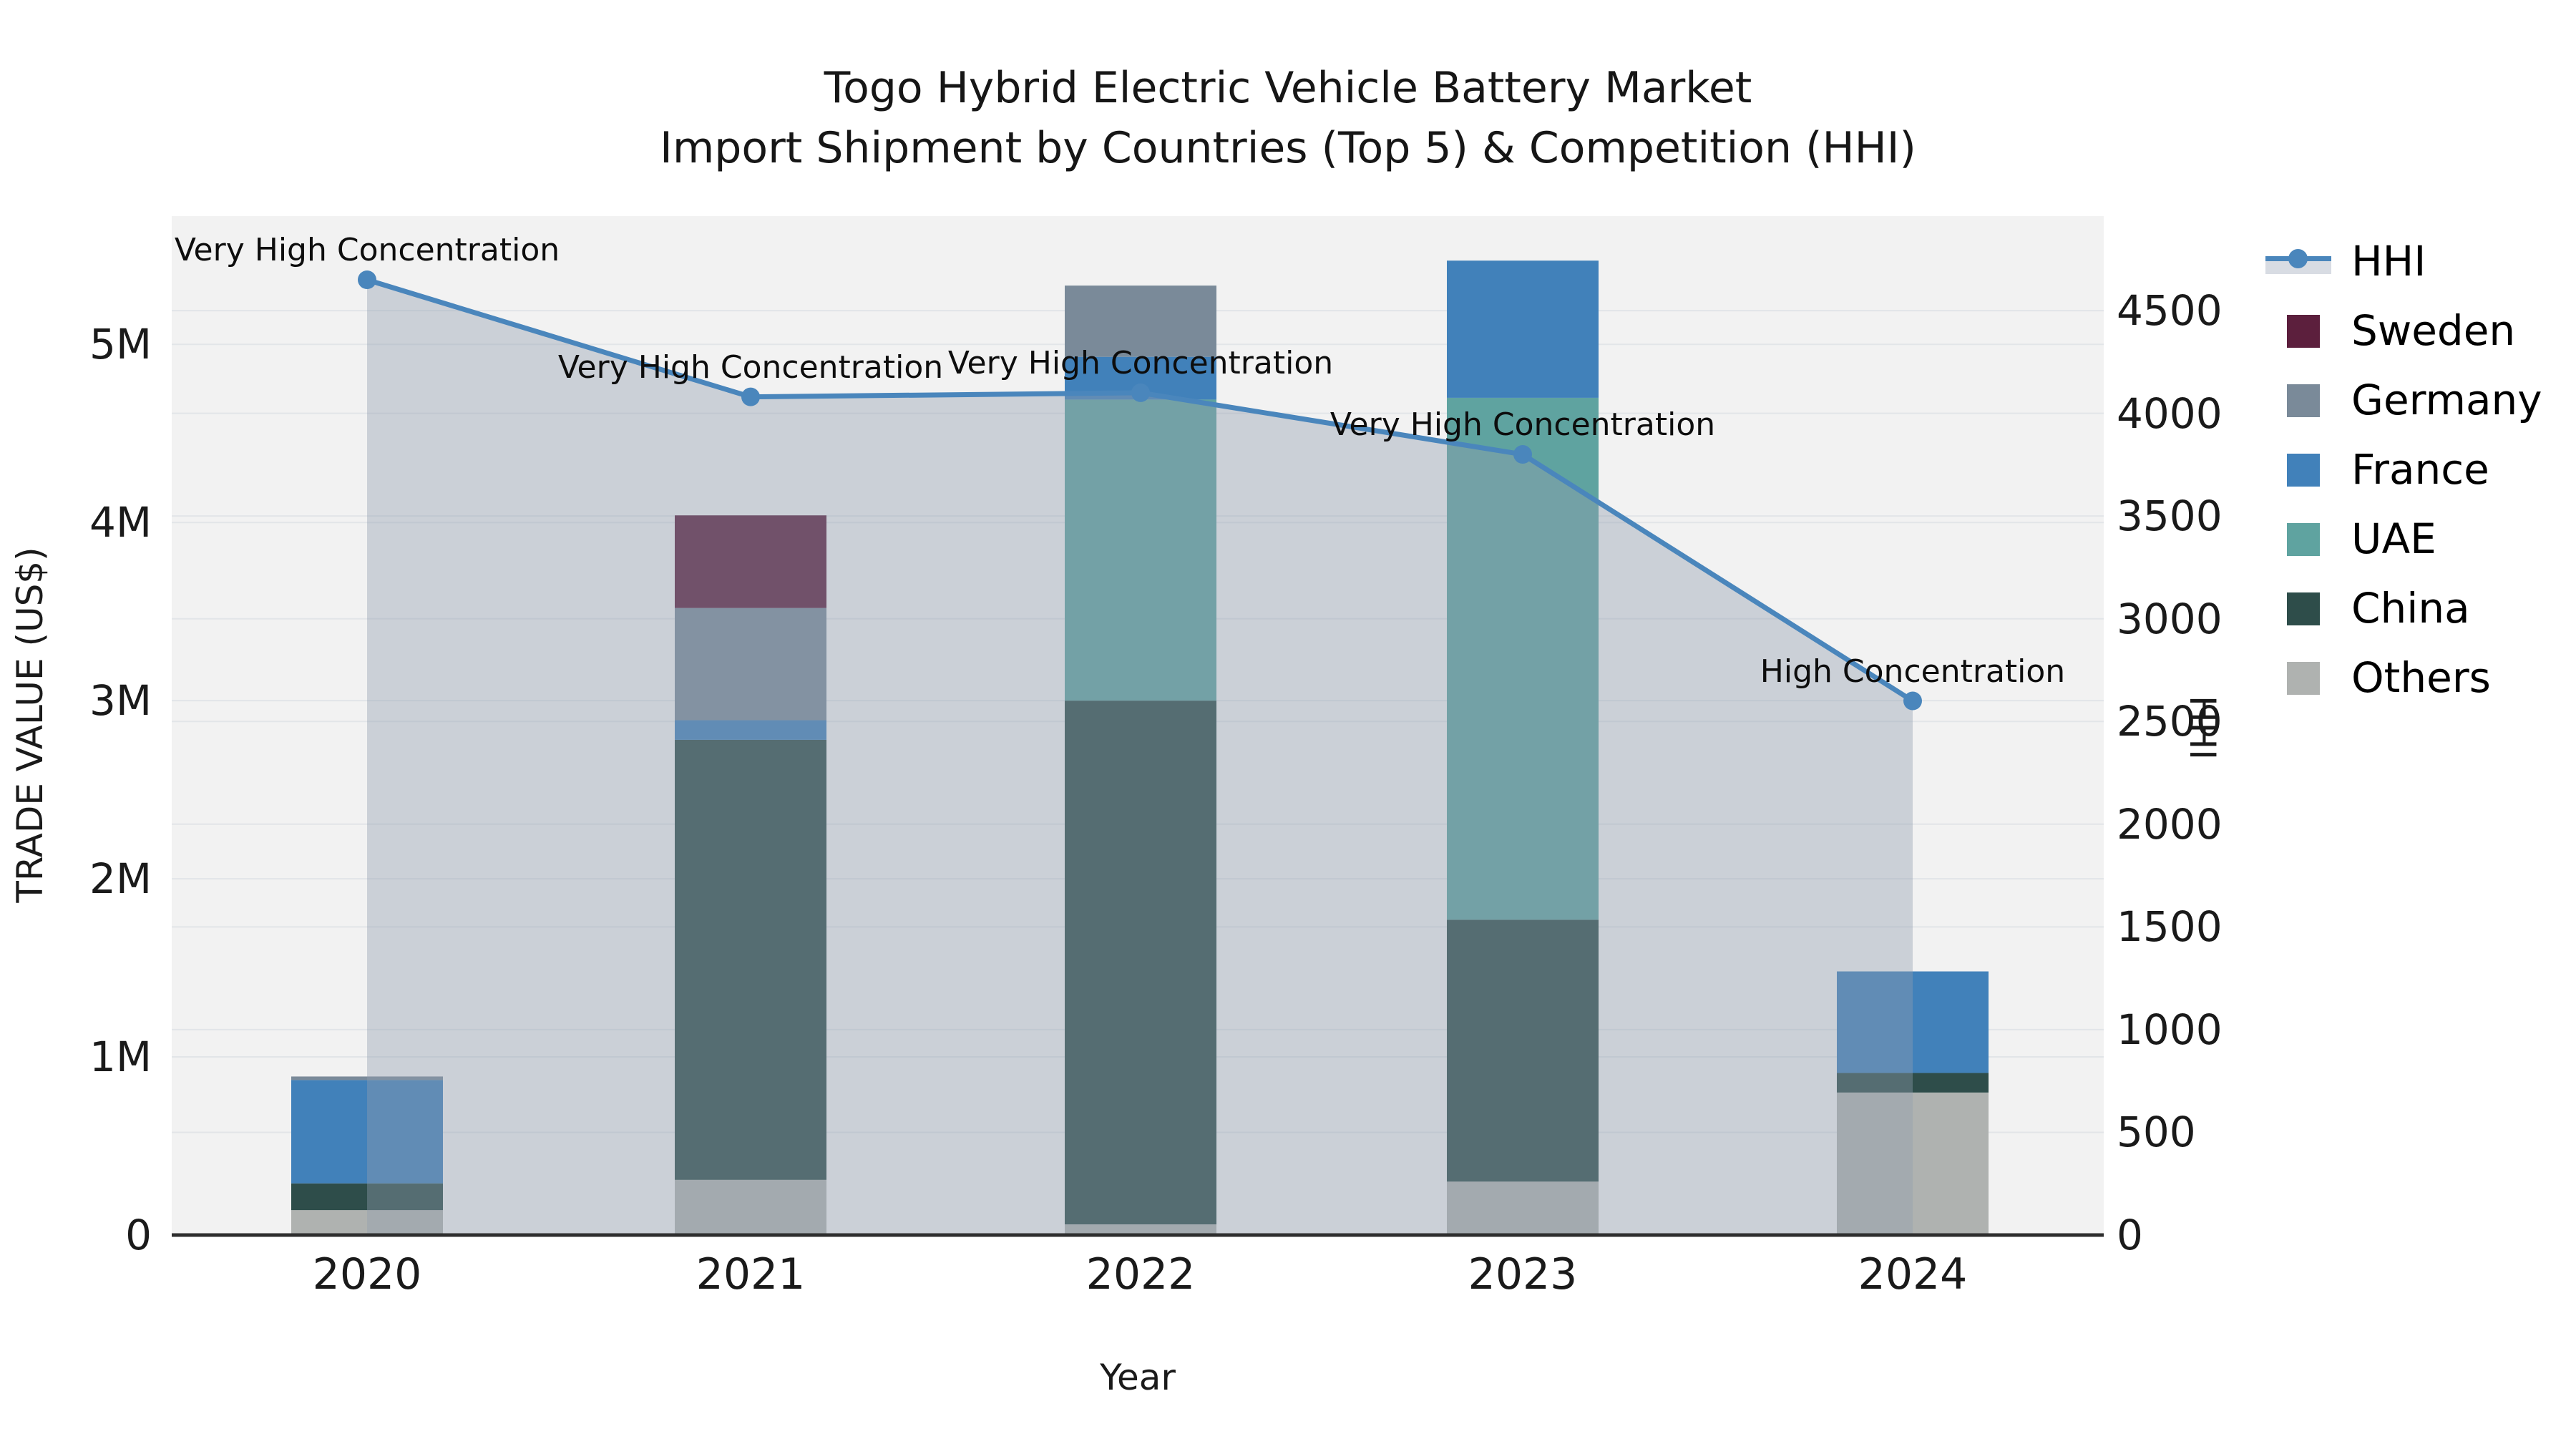  What do you see at coordinates (367, 1197) in the screenshot?
I see `bar-segment-china-2020` at bounding box center [367, 1197].